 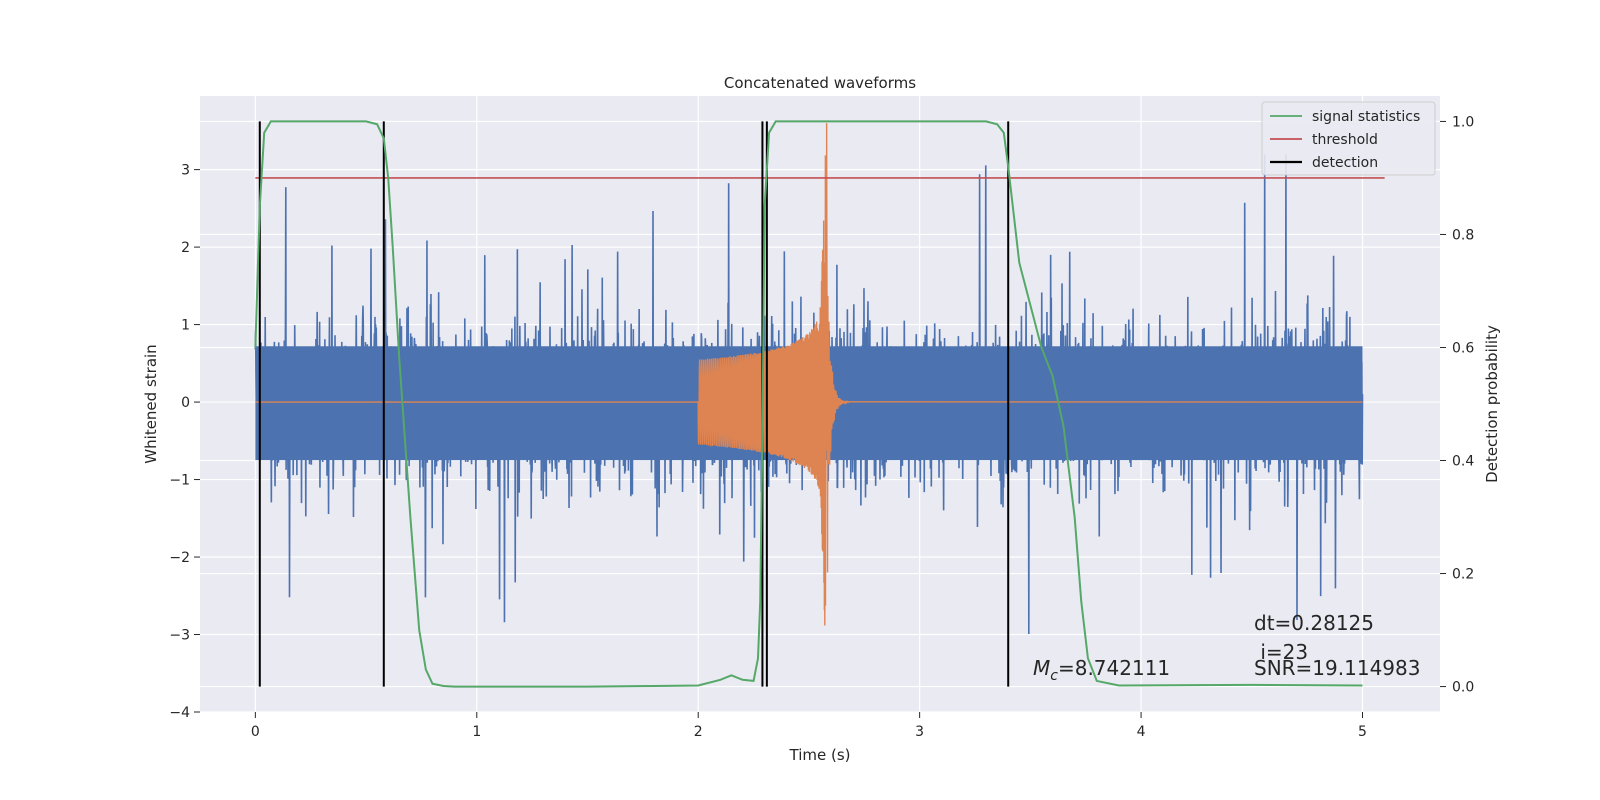 What do you see at coordinates (1362, 732) in the screenshot?
I see `x-tick-label: 5` at bounding box center [1362, 732].